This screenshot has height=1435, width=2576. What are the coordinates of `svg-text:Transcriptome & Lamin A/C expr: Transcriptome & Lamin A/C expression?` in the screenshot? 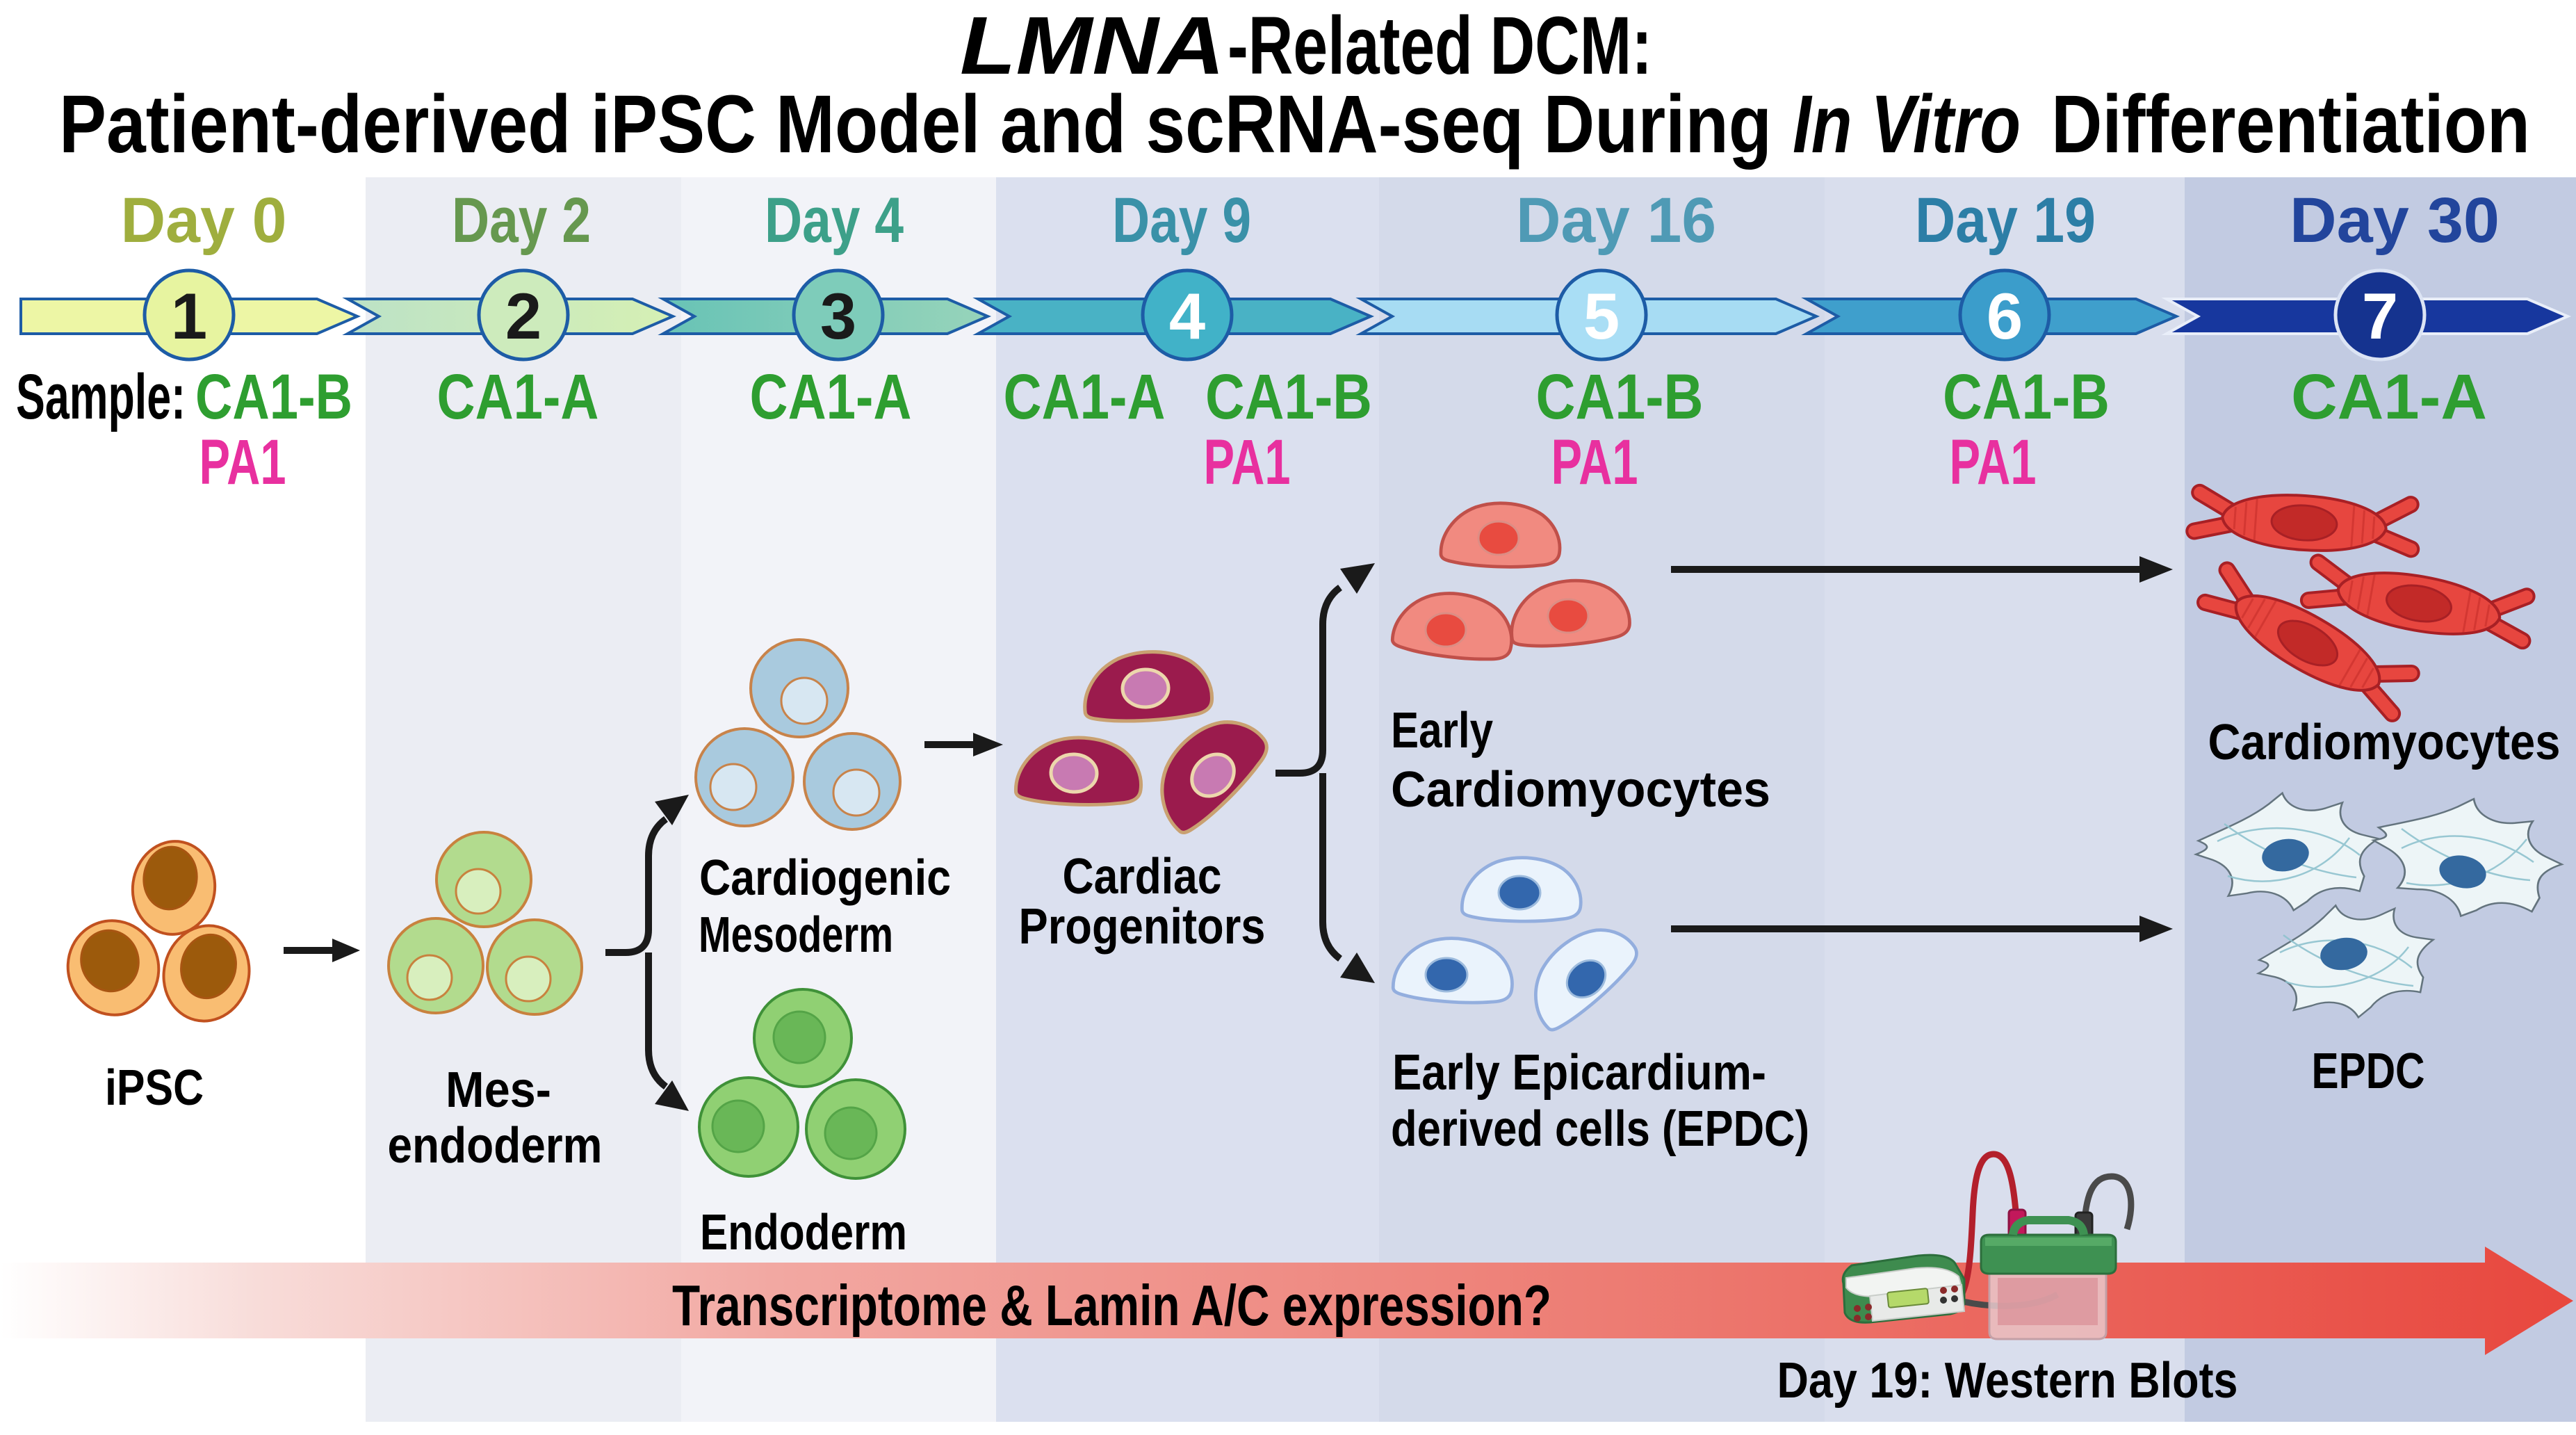 It's located at (1111, 1305).